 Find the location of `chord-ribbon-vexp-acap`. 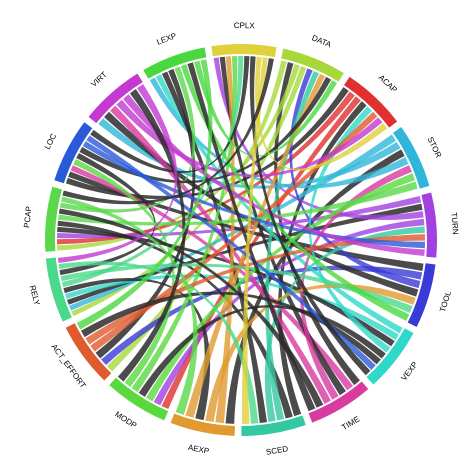

chord-ribbon-vexp-acap is located at coordinates (349, 229).